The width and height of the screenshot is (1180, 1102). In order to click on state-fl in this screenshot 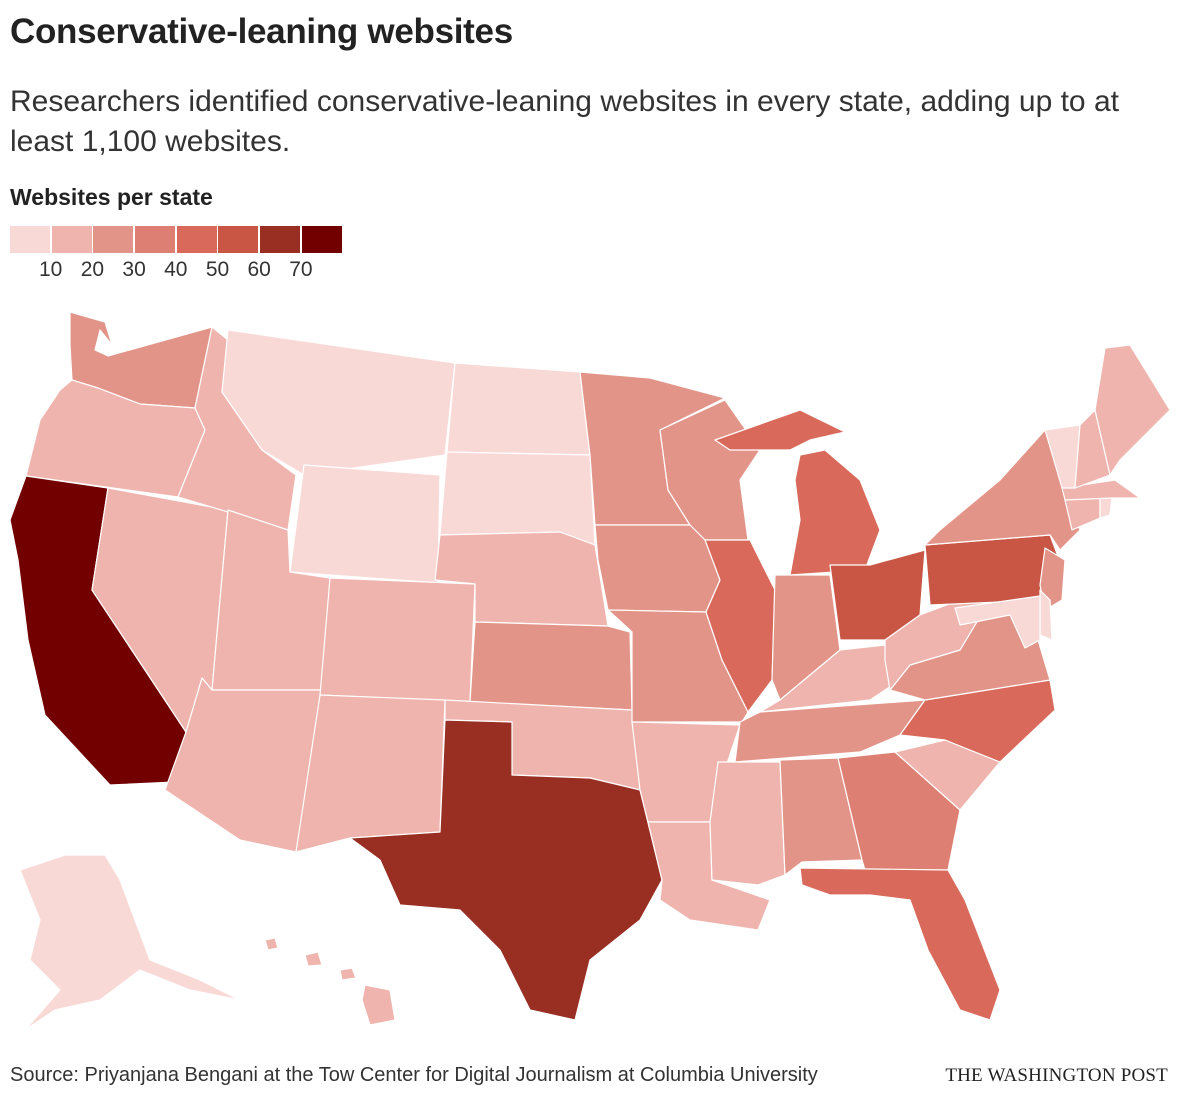, I will do `click(900, 944)`.